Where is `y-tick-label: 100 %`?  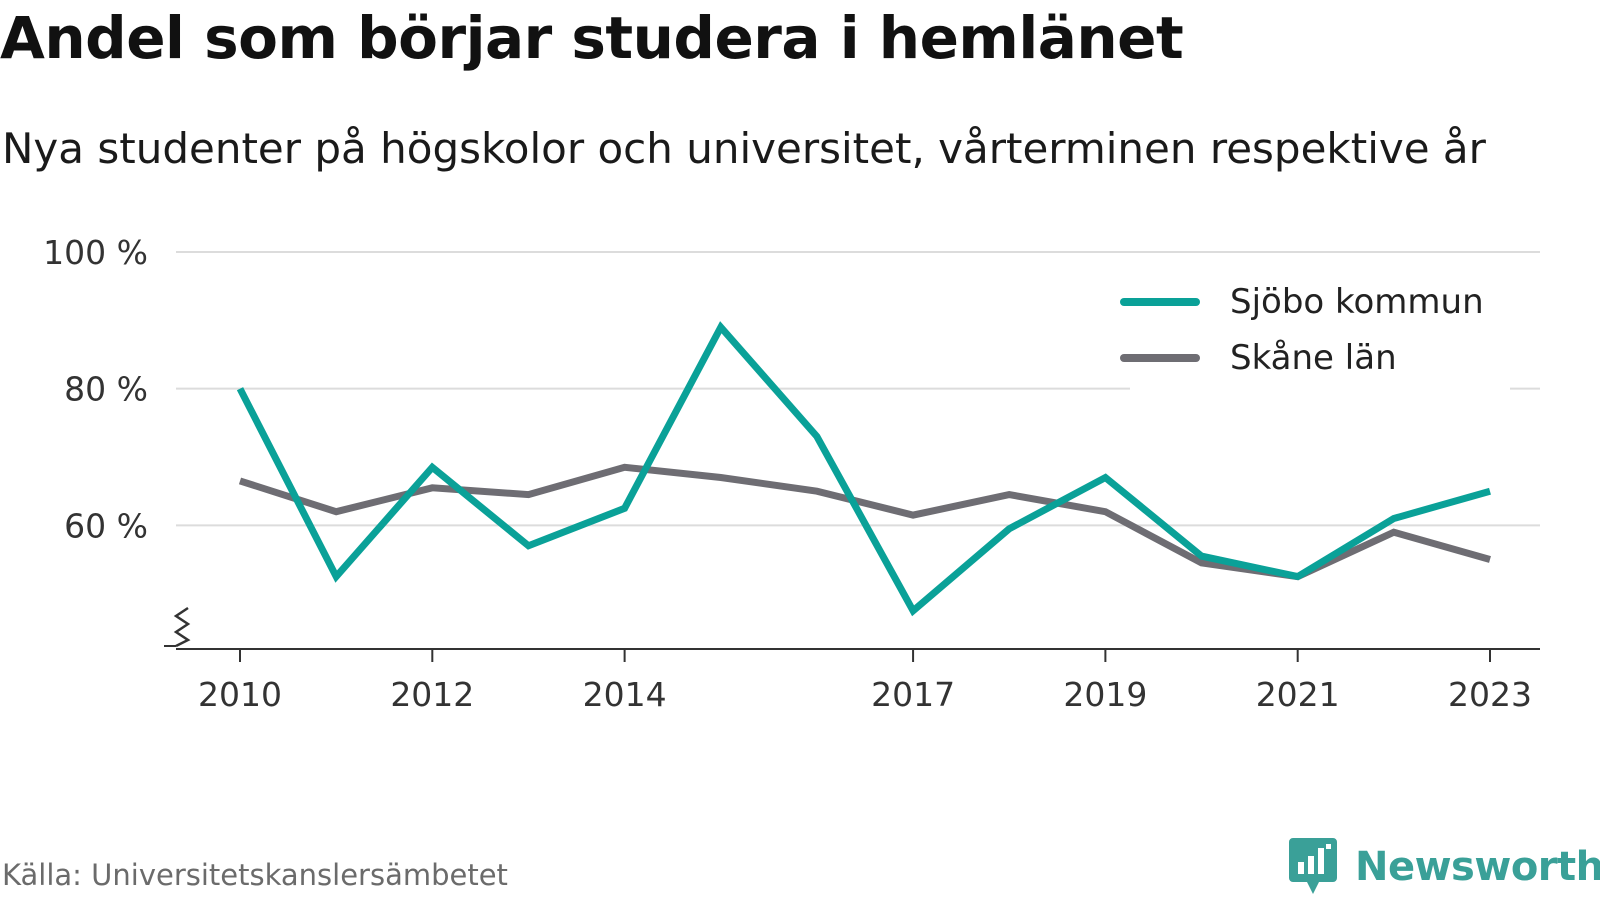
y-tick-label: 100 % is located at coordinates (95, 252).